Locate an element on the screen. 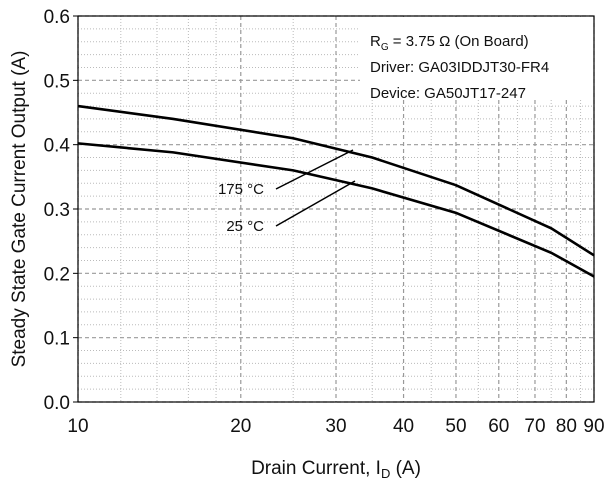 The height and width of the screenshot is (486, 608). x-tick-label: 30 is located at coordinates (335, 426).